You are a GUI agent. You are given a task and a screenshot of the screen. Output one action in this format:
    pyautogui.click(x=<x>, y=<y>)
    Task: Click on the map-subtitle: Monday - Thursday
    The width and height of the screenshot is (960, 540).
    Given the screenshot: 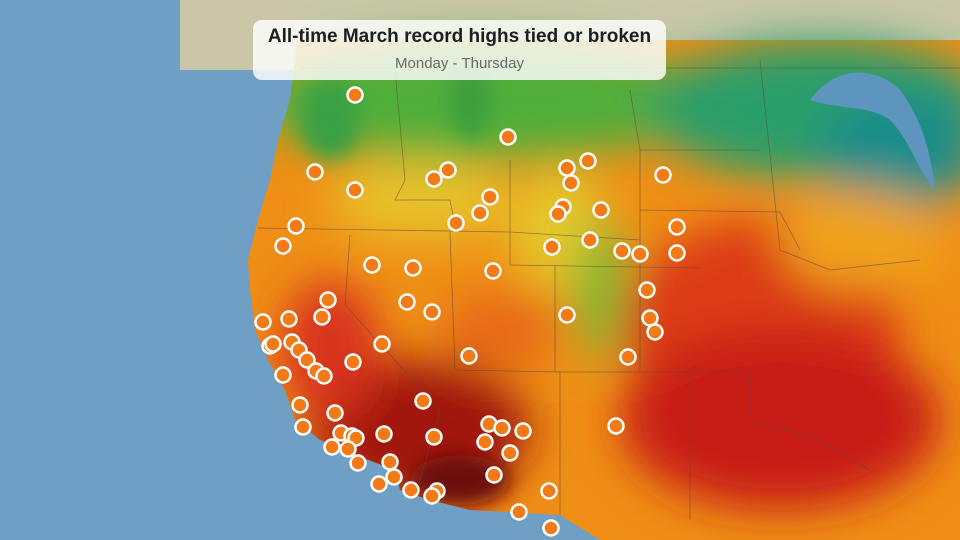 What is the action you would take?
    pyautogui.click(x=459, y=63)
    